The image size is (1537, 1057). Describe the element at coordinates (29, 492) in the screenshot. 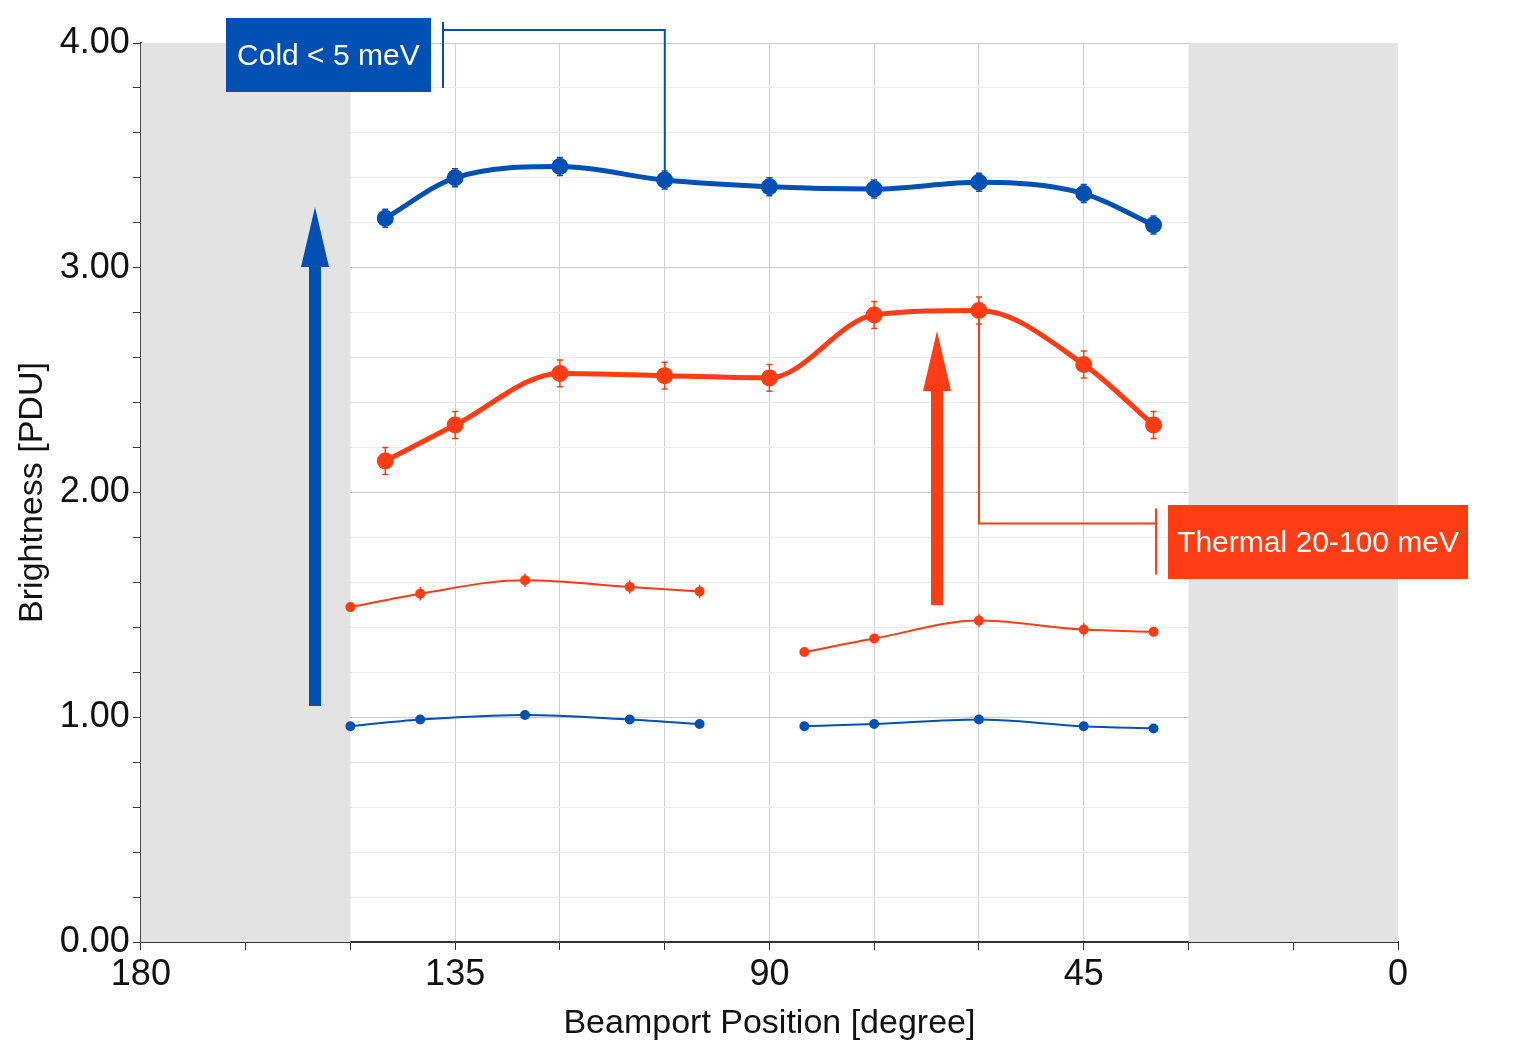

I see `y-axis-title: Brightness [PDU]` at that location.